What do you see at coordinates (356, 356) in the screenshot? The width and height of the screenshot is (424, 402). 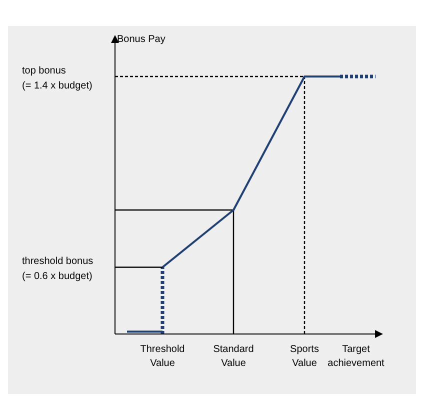 I see `x-axis-title: Target achievement` at bounding box center [356, 356].